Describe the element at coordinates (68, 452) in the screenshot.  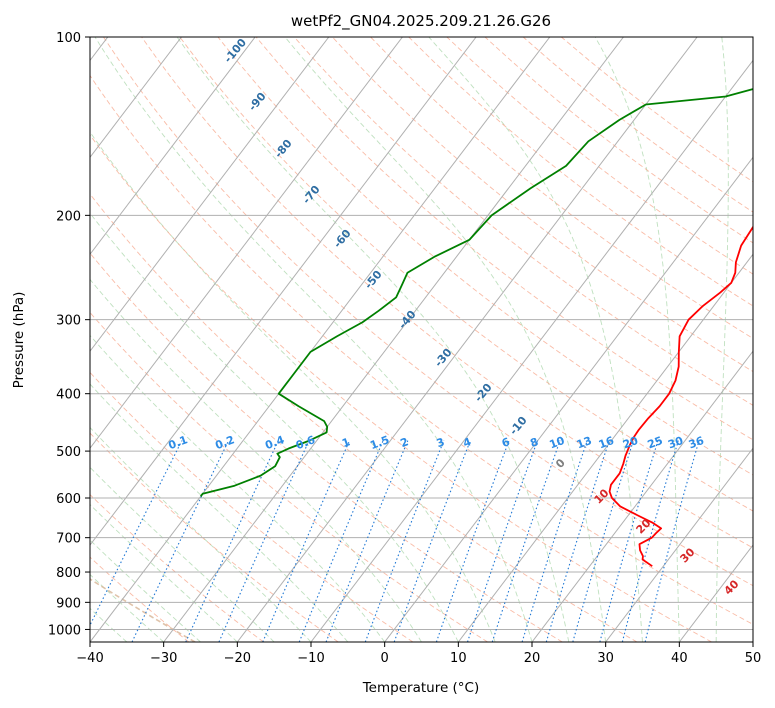
I see `y-tick-label: 500` at that location.